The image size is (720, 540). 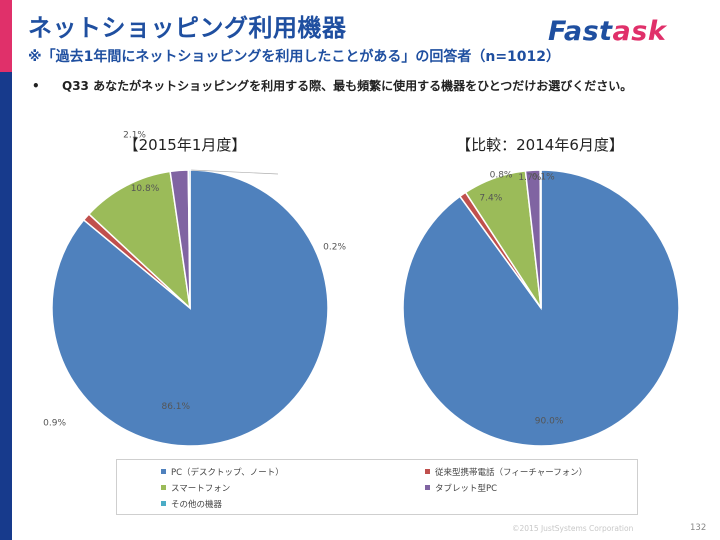 I want to click on pie-2015-jan-slice-other, so click(x=189, y=239).